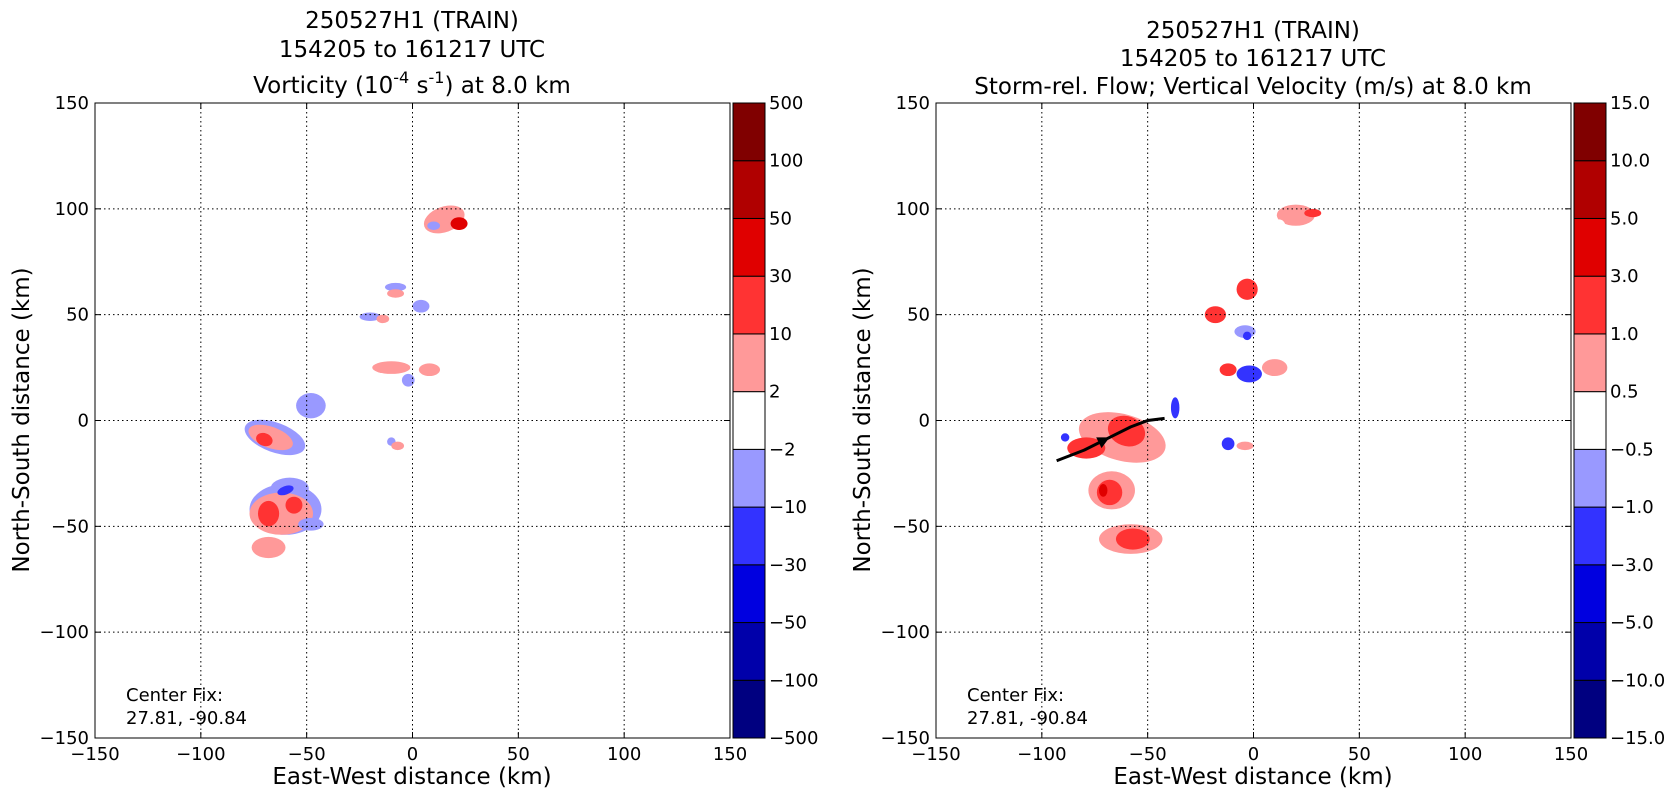 The width and height of the screenshot is (1677, 801). What do you see at coordinates (786, 103) in the screenshot?
I see `colorbar-tick-label: 500` at bounding box center [786, 103].